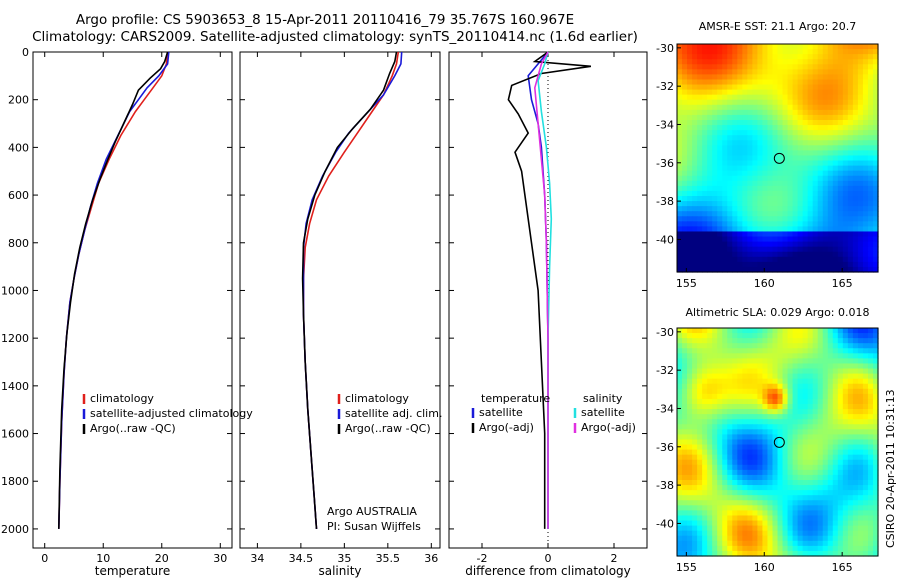  What do you see at coordinates (608, 427) in the screenshot?
I see `diff-legend-salinity-label: Argo(-adj)` at bounding box center [608, 427].